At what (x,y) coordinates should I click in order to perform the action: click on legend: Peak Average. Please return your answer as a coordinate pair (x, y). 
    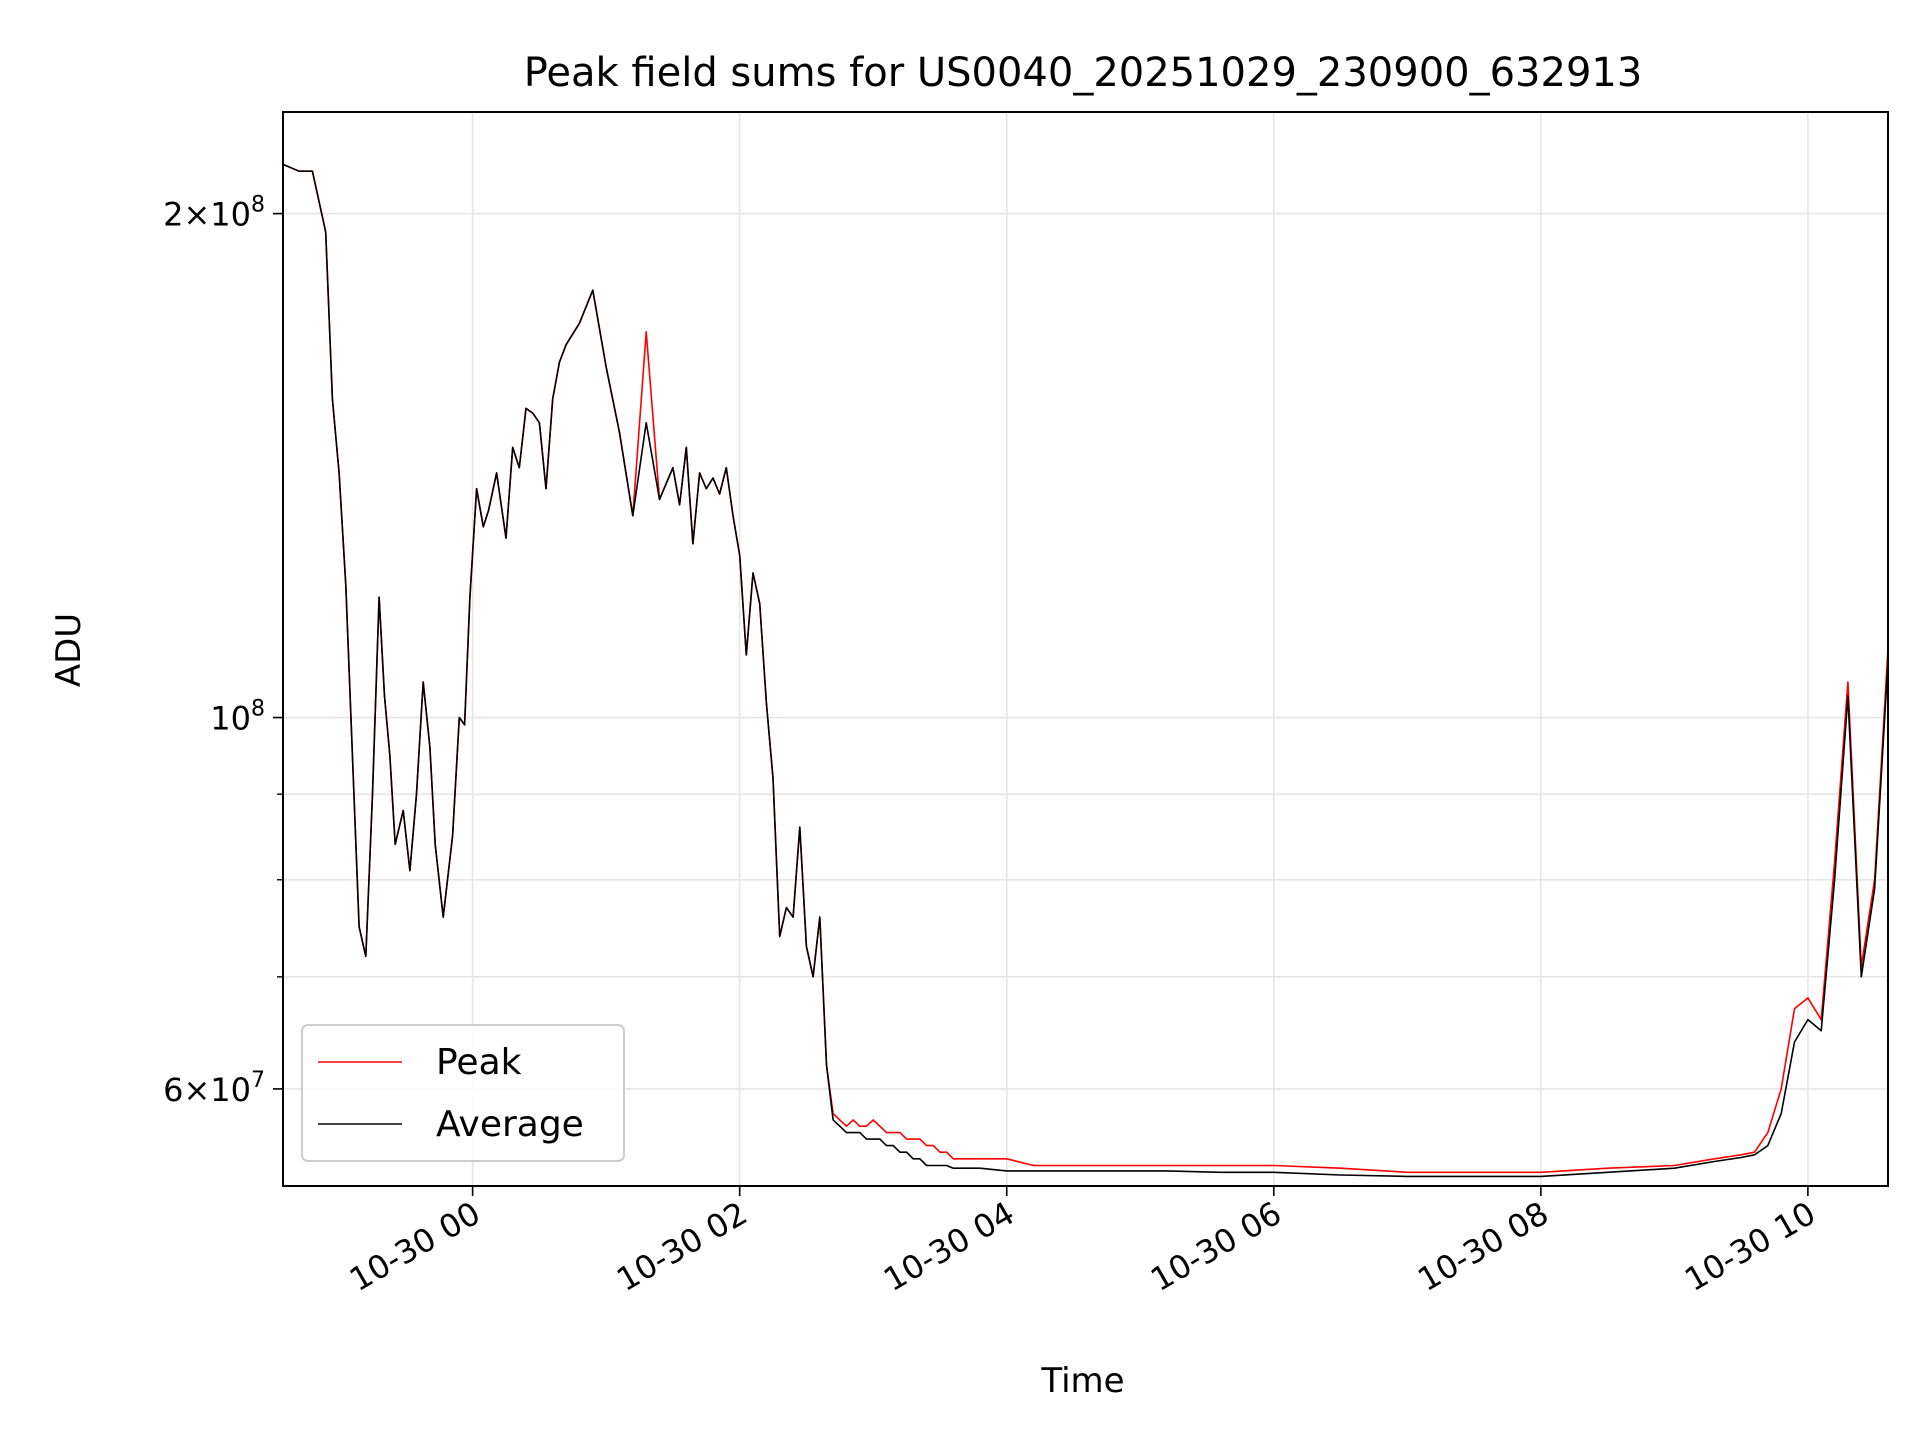
    Looking at the image, I should click on (463, 1093).